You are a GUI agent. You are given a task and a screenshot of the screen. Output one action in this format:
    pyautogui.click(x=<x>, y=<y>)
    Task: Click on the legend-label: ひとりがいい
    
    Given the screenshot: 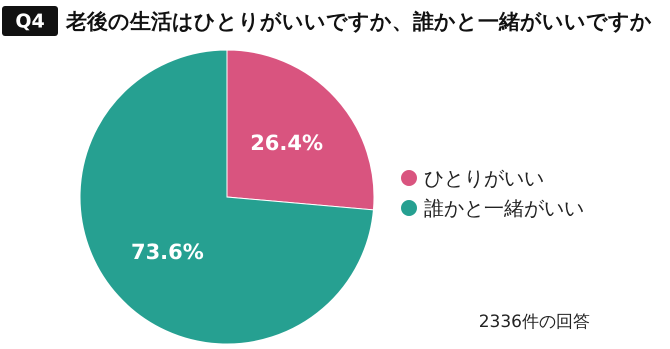 What is the action you would take?
    pyautogui.click(x=484, y=178)
    